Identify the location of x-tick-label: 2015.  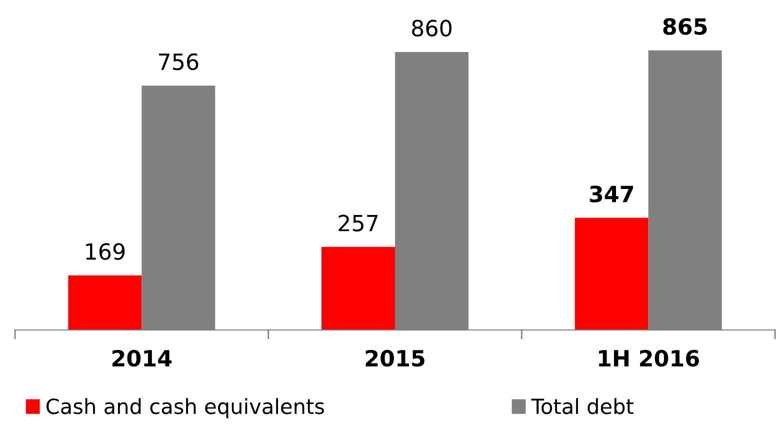
(395, 358).